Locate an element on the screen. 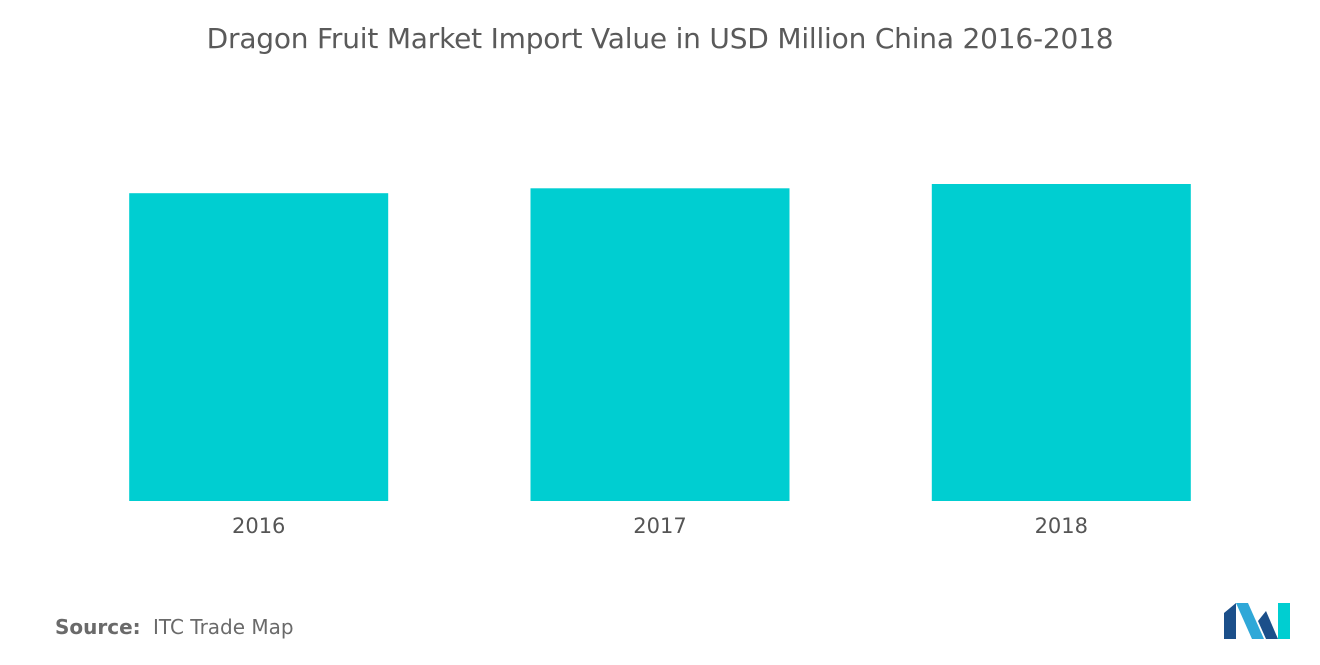 The width and height of the screenshot is (1320, 665). x-tick-label: 2016 is located at coordinates (258, 526).